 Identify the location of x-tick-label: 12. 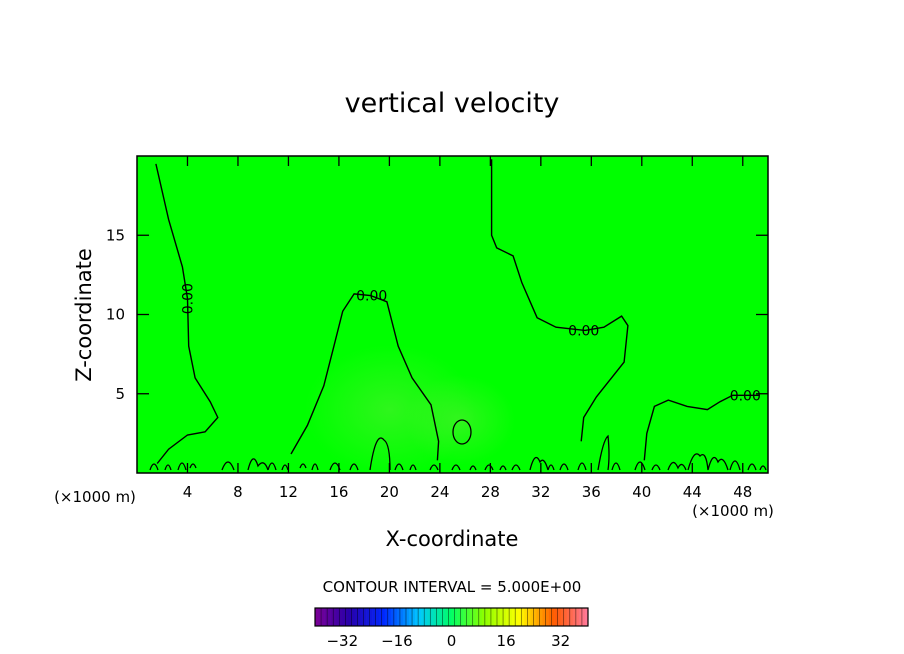
(288, 492).